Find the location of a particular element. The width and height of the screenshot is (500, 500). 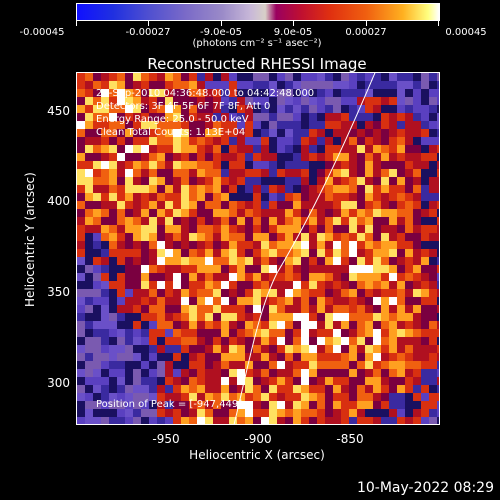

info-time-range: 22-Sep-2010 04:36:48.000 to 04:42:48.000 is located at coordinates (205, 93).